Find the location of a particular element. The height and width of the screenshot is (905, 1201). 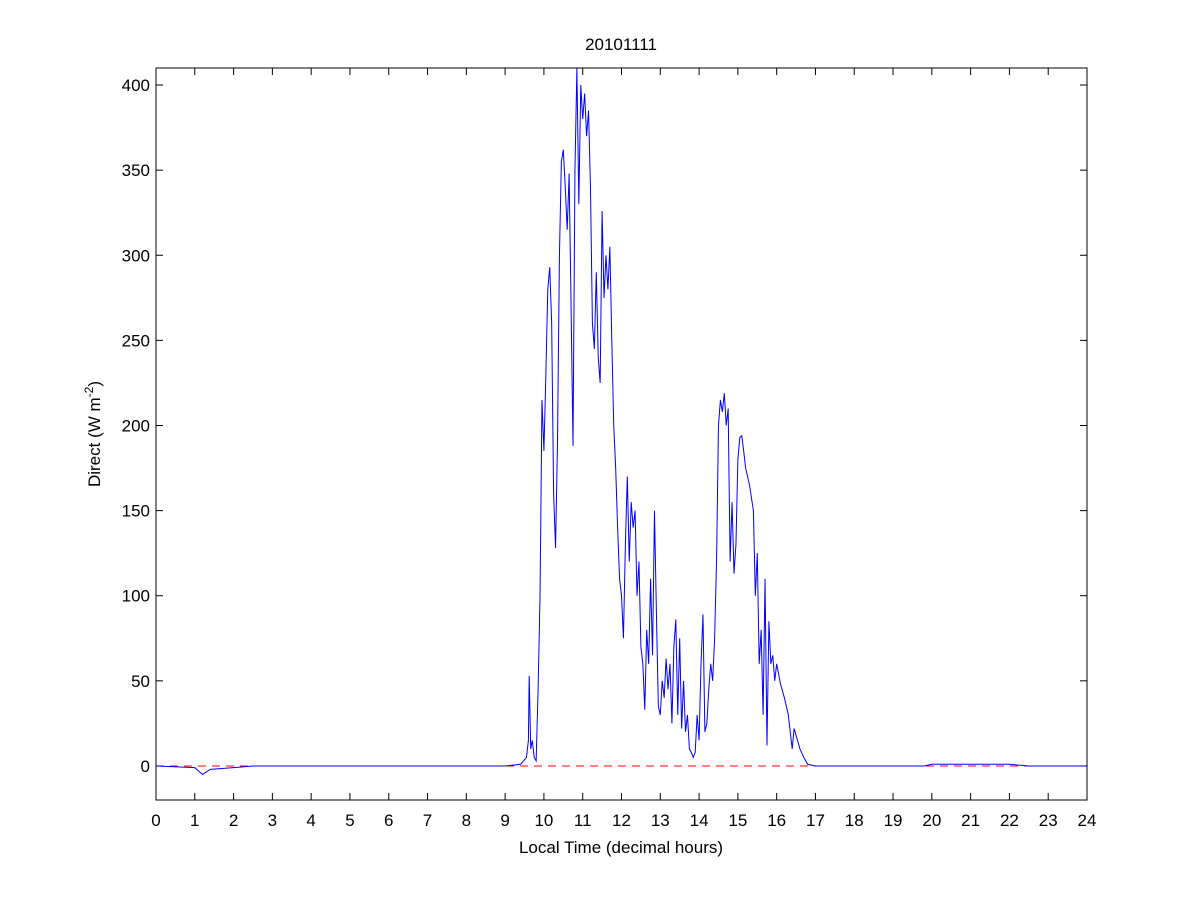

y-axis-label-text: Direct (W m is located at coordinates (94, 442).